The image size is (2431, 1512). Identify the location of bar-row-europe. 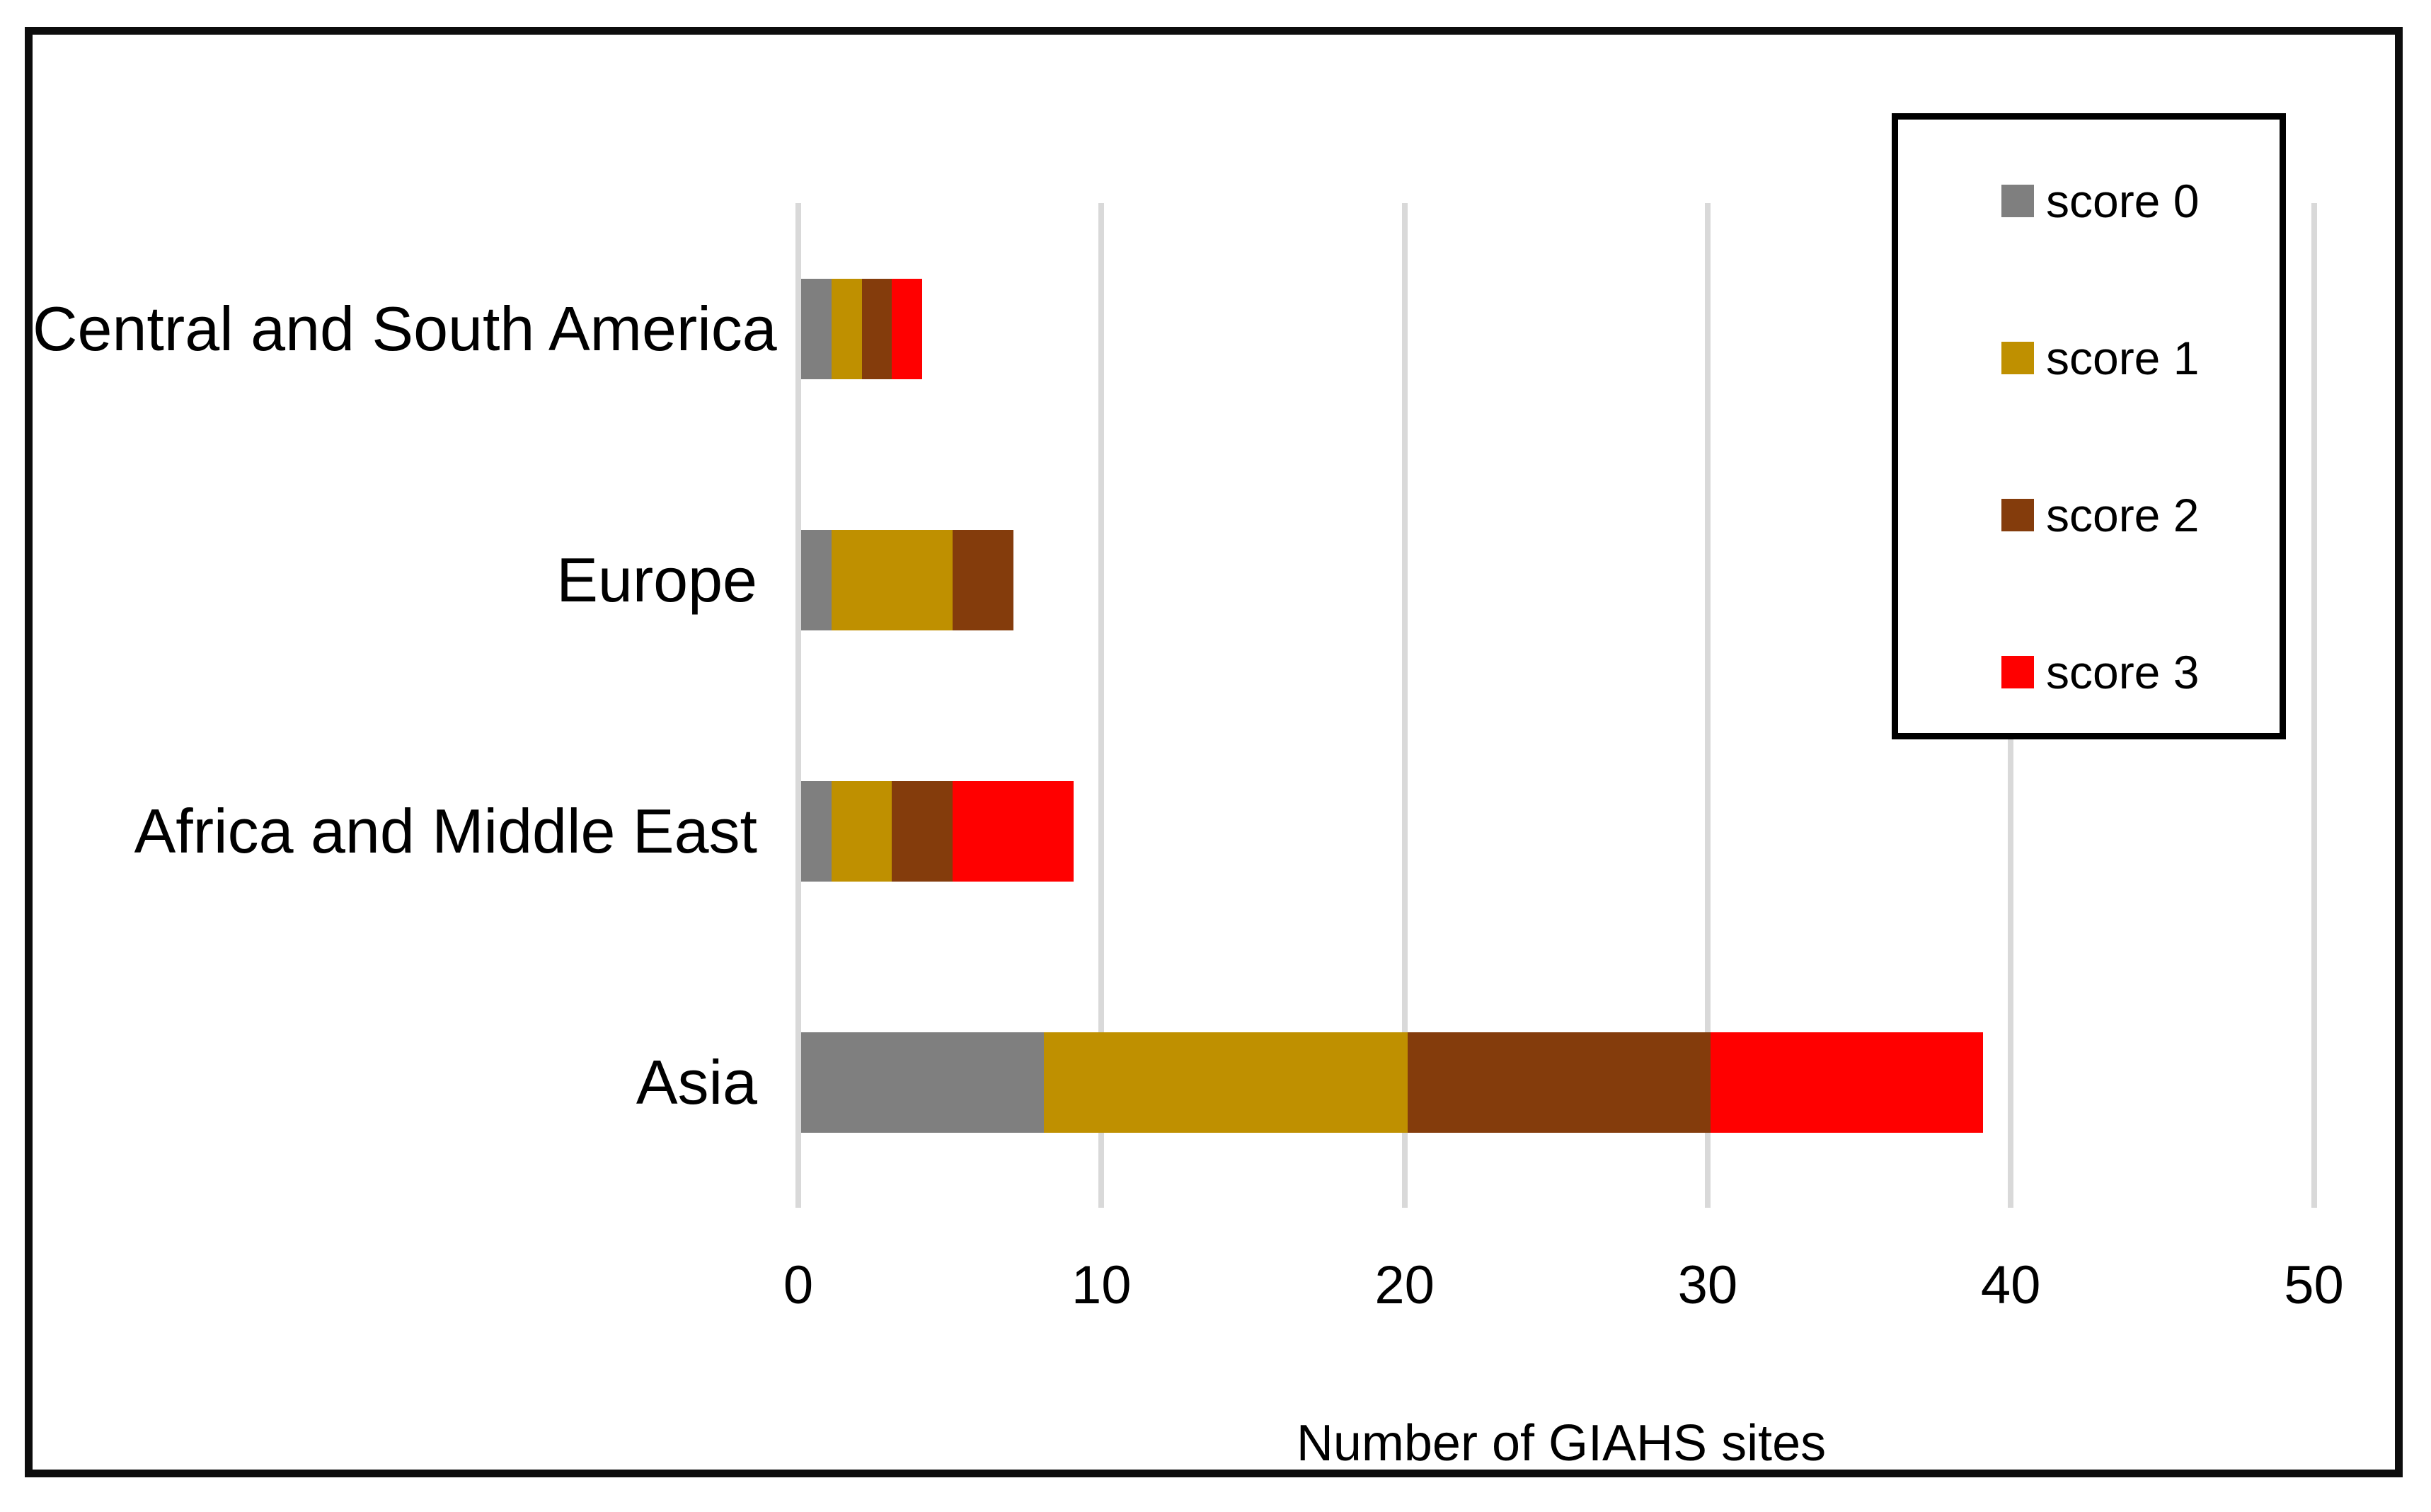
(907, 579).